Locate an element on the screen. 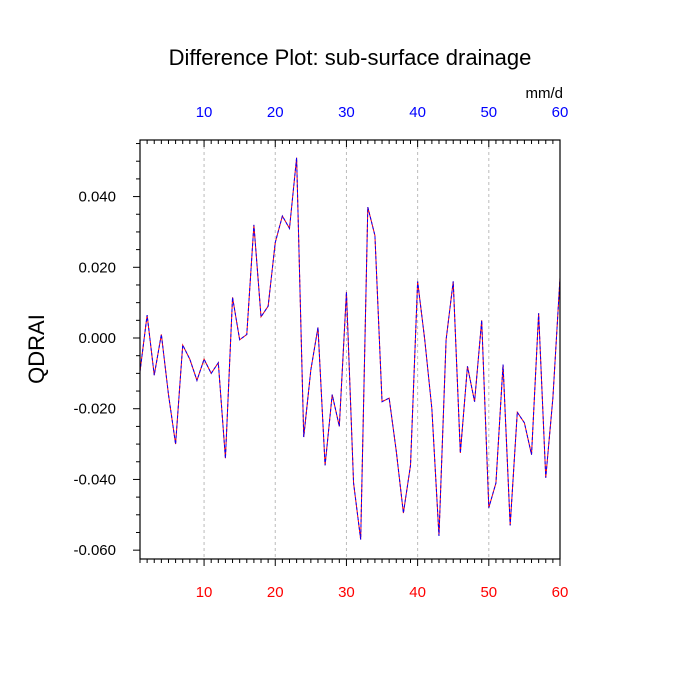 Image resolution: width=700 pixels, height=700 pixels. x-tick-label: 60 is located at coordinates (560, 592).